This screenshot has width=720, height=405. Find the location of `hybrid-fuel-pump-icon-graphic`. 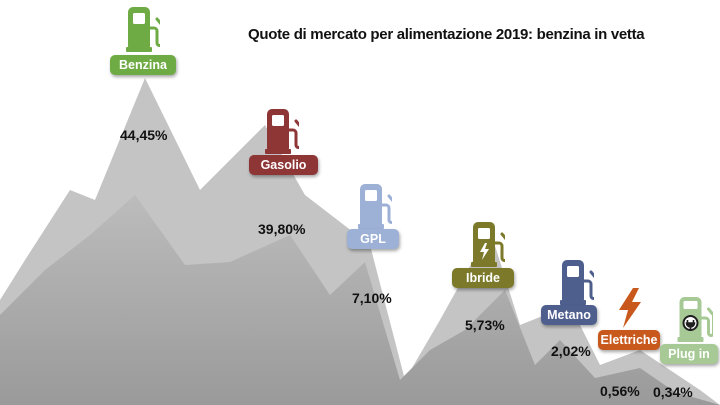

hybrid-fuel-pump-icon-graphic is located at coordinates (490, 244).